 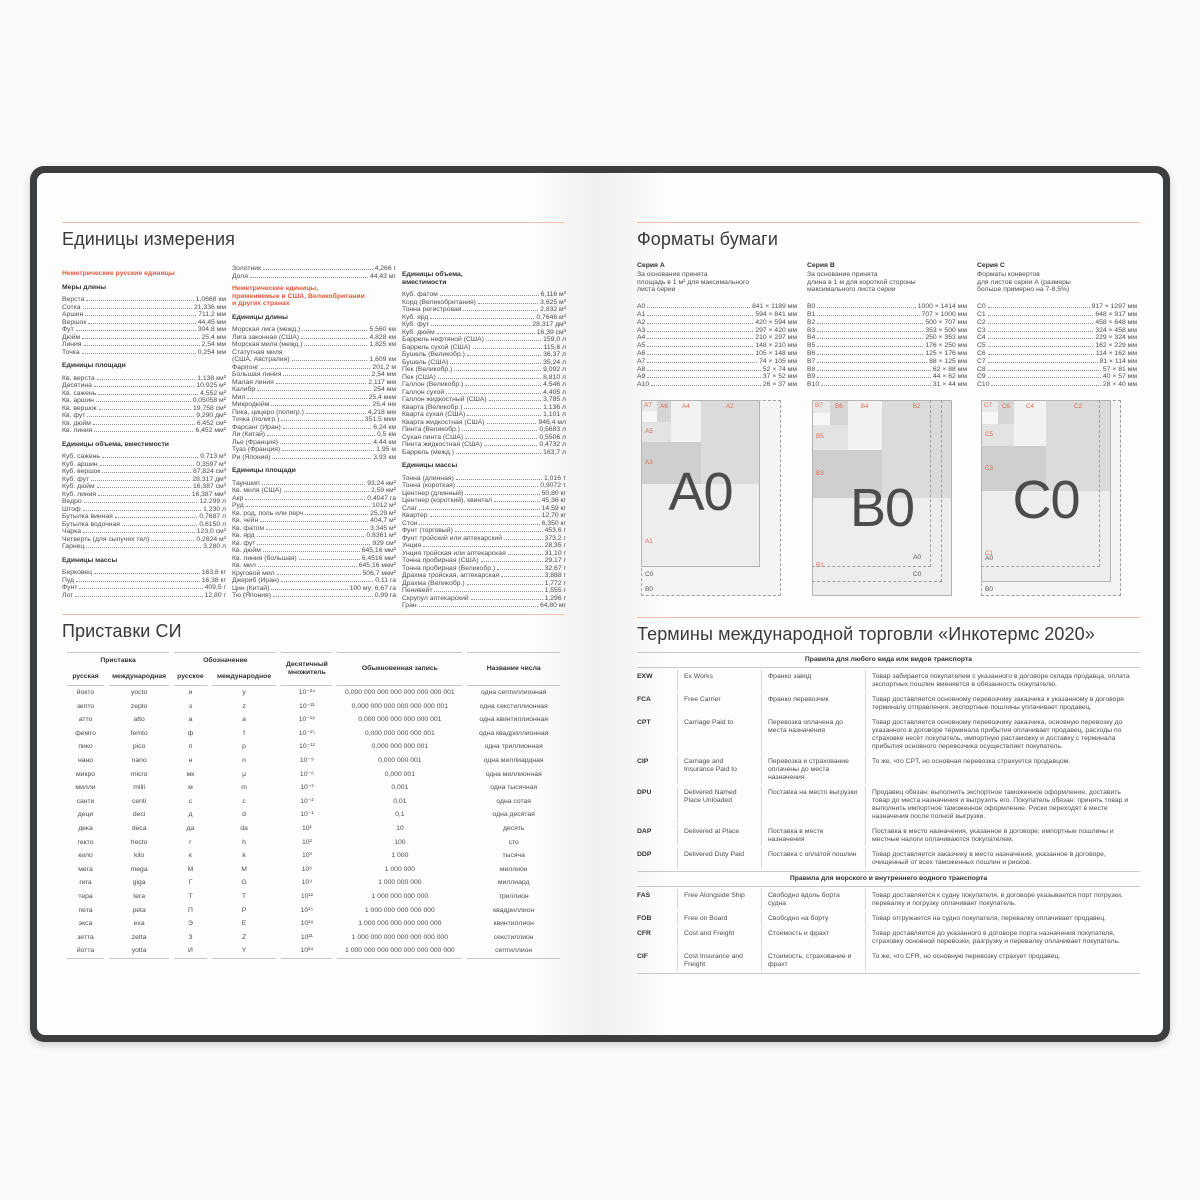 What do you see at coordinates (71, 337) in the screenshot?
I see `unit-name: Дюйм` at bounding box center [71, 337].